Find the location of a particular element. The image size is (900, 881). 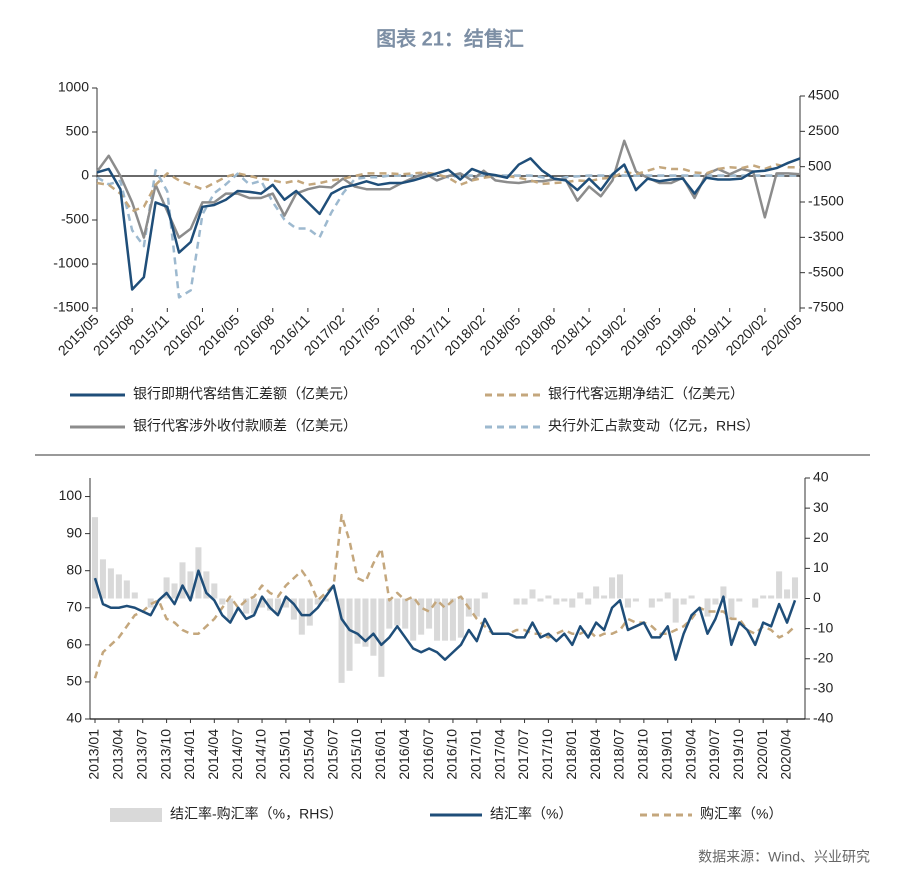

x-tick-label: 2013/01 is located at coordinates (94, 754).